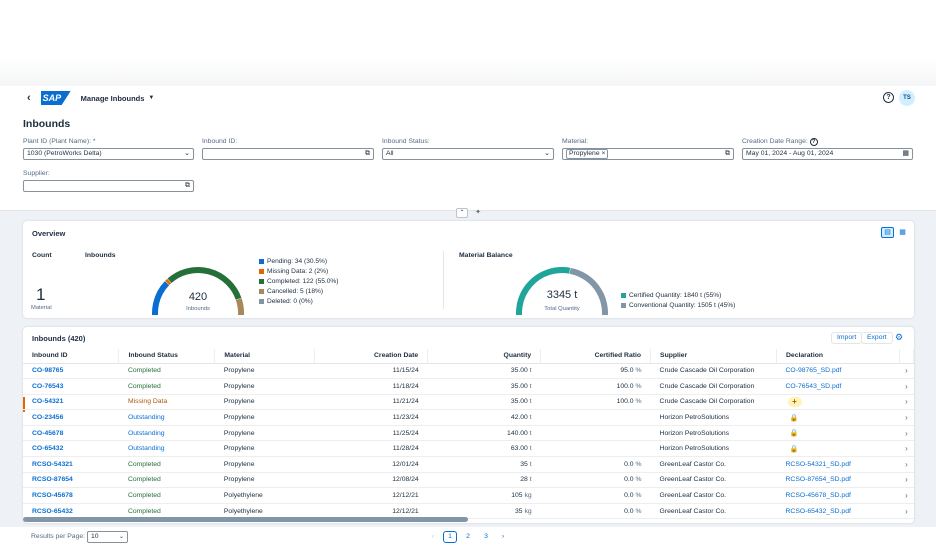  Describe the element at coordinates (48, 402) in the screenshot. I see `inbound-id-link: CO-54321` at that location.